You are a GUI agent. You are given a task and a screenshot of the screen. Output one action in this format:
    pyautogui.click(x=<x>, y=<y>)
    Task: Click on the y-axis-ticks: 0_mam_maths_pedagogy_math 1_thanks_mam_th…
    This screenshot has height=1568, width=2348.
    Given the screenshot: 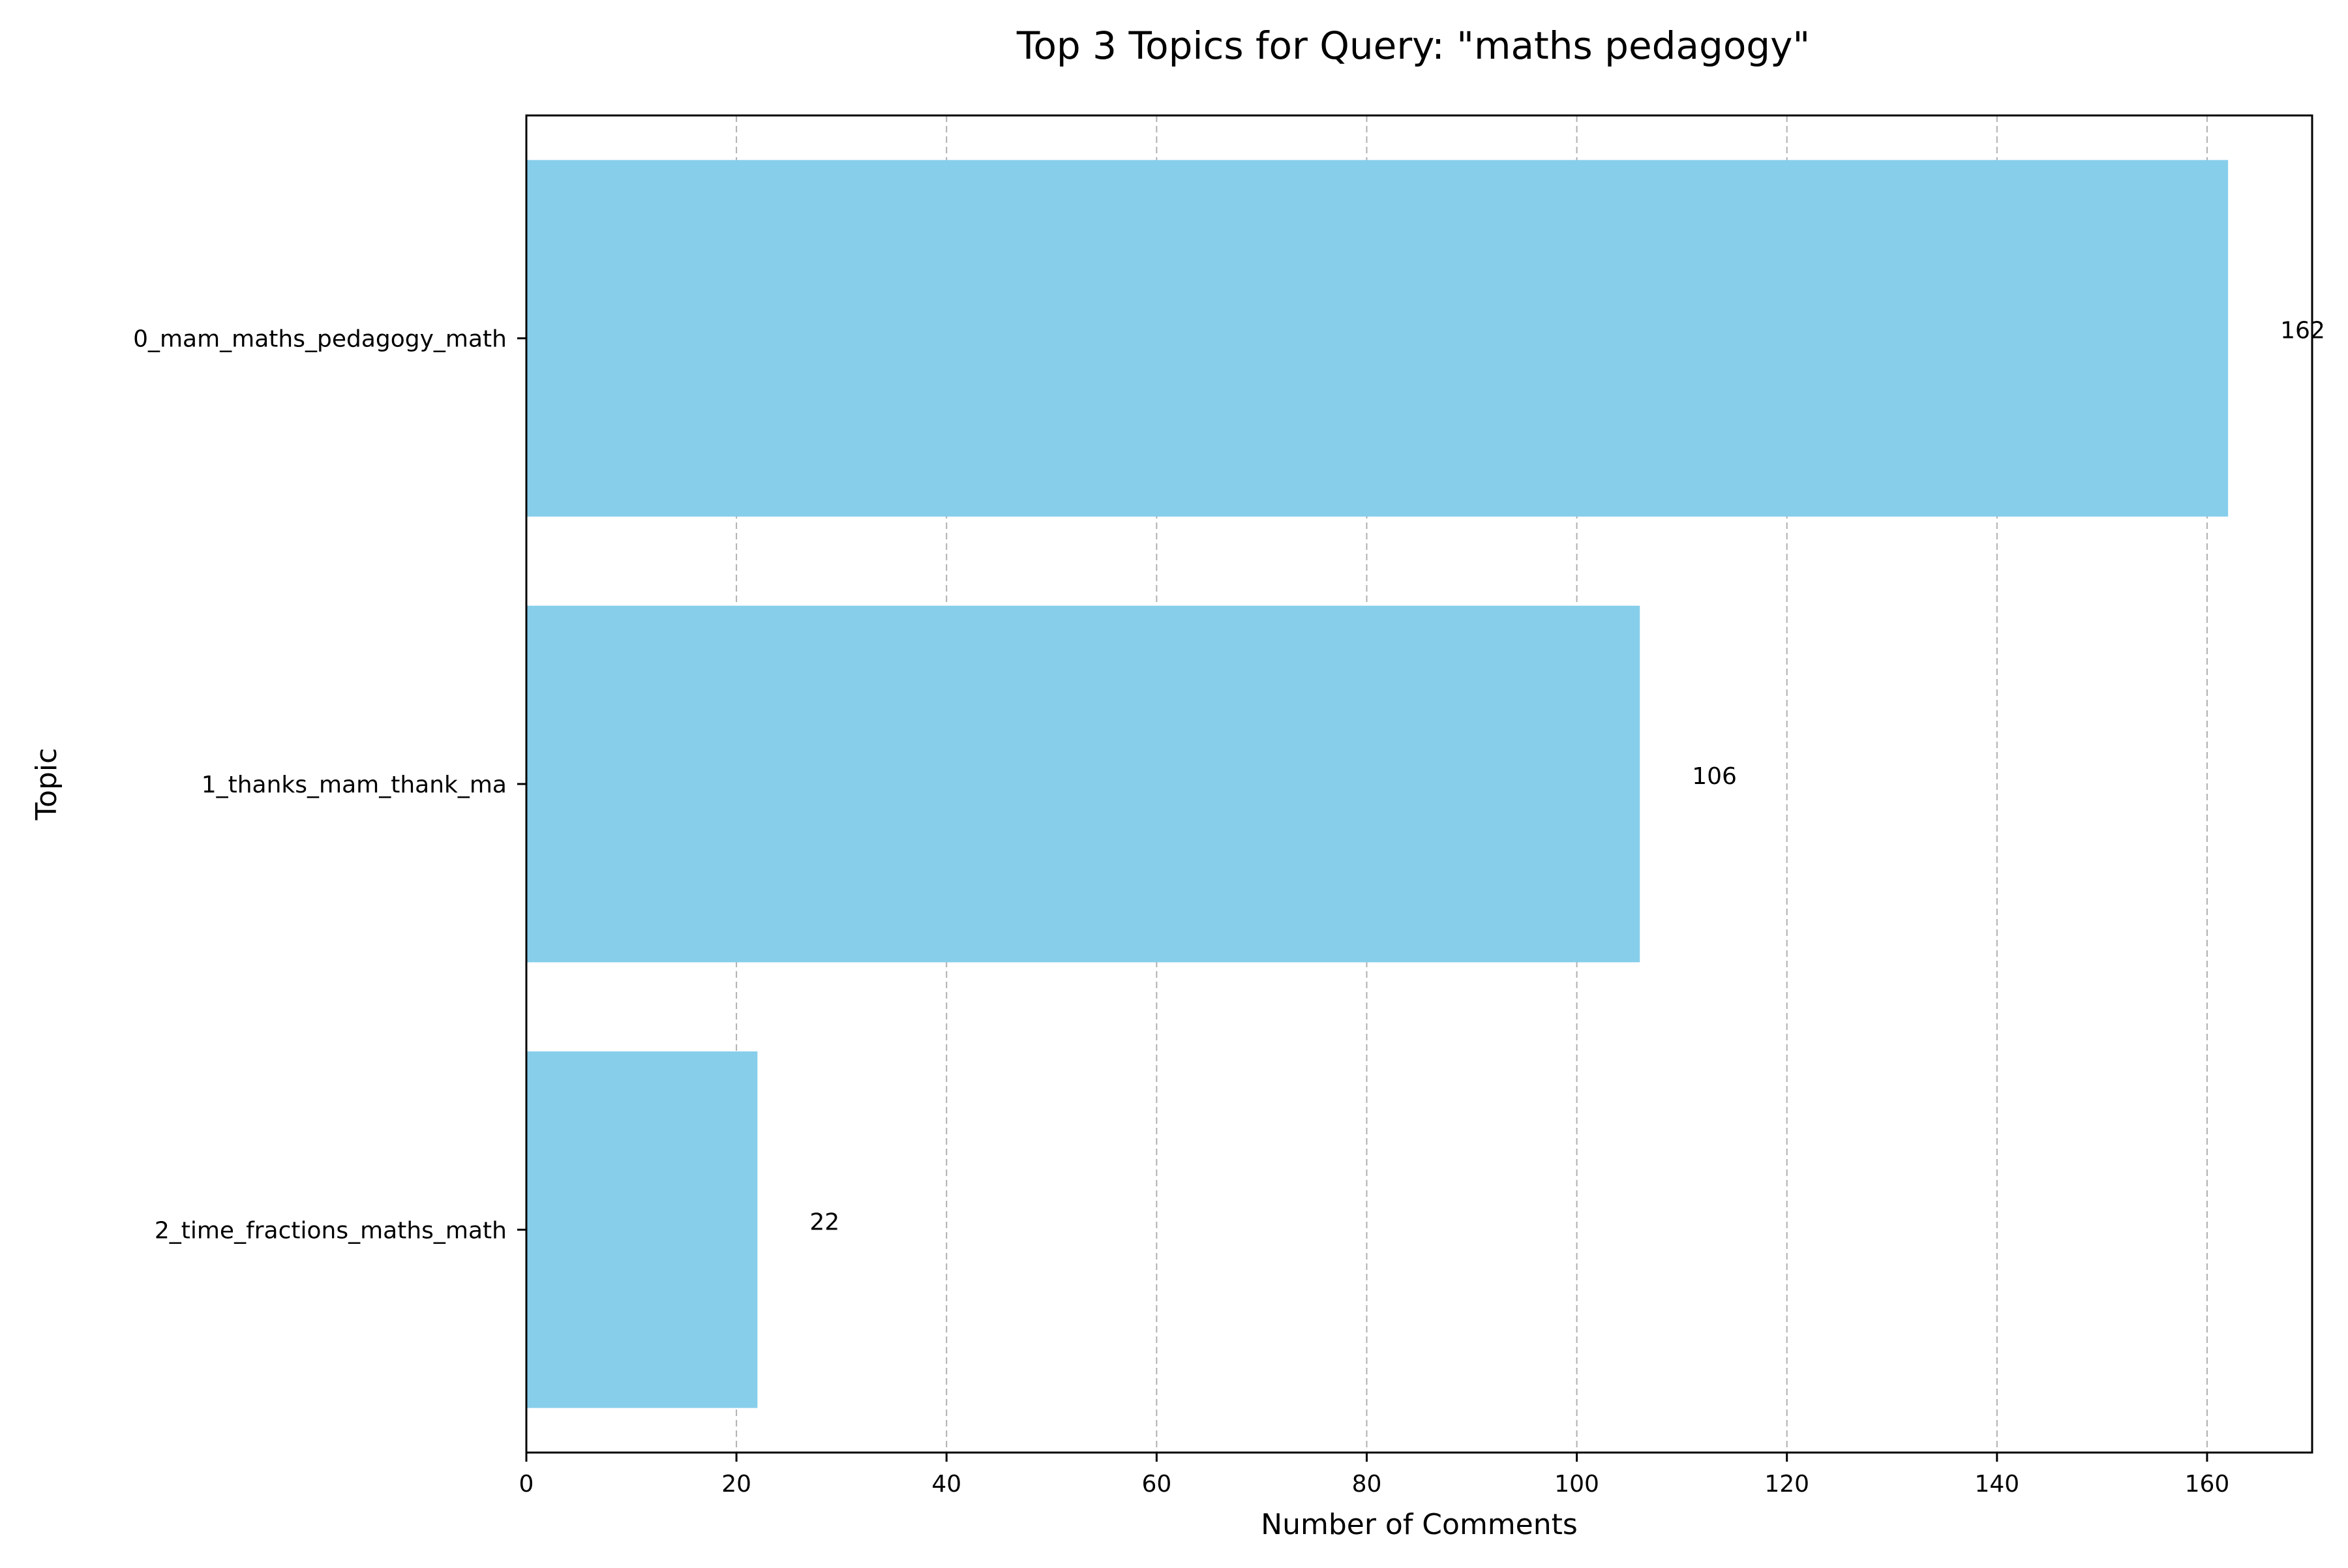 What is the action you would take?
    pyautogui.click(x=330, y=785)
    